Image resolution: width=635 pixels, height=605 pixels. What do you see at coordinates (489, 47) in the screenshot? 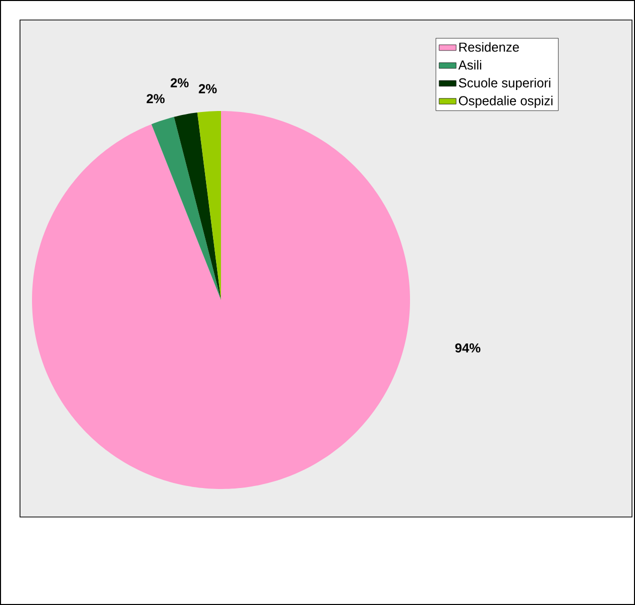
I see `legend-label: Residenze` at bounding box center [489, 47].